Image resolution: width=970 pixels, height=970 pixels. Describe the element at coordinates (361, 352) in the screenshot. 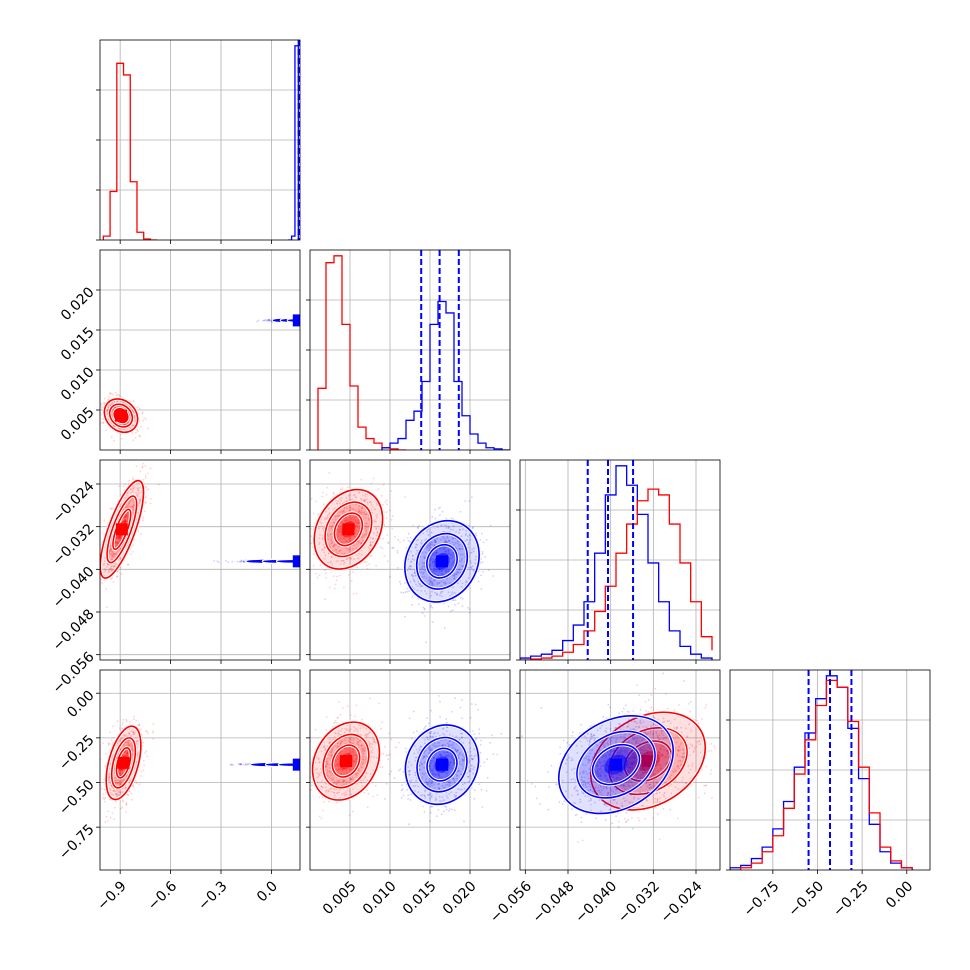

I see `histogram-red` at that location.